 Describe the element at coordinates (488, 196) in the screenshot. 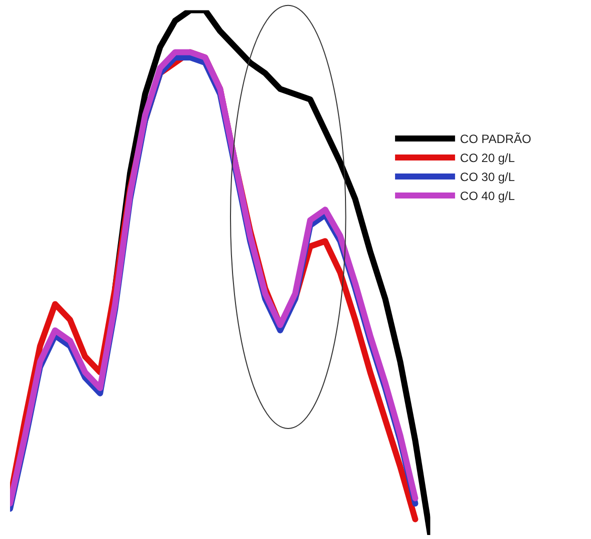

I see `legend-label: CO 40 g/L` at that location.